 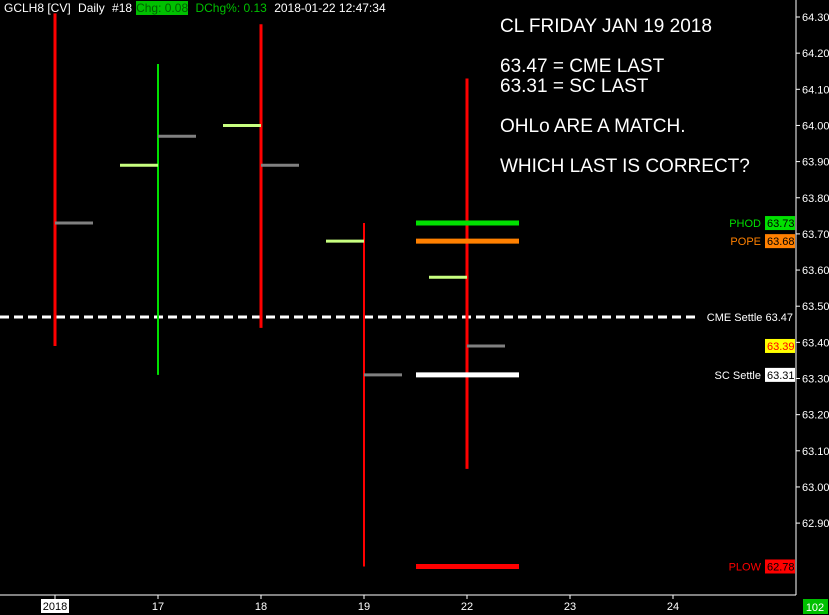 I want to click on y-tick-label: 64.10, so click(x=815, y=90).